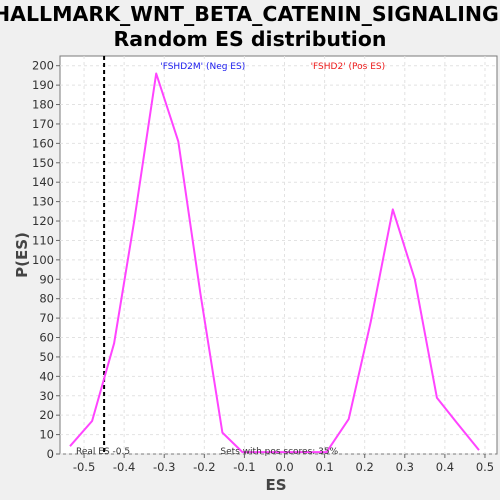 The height and width of the screenshot is (500, 500). I want to click on legend-entry: 'FSHD2M' (Neg ES), so click(202, 67).